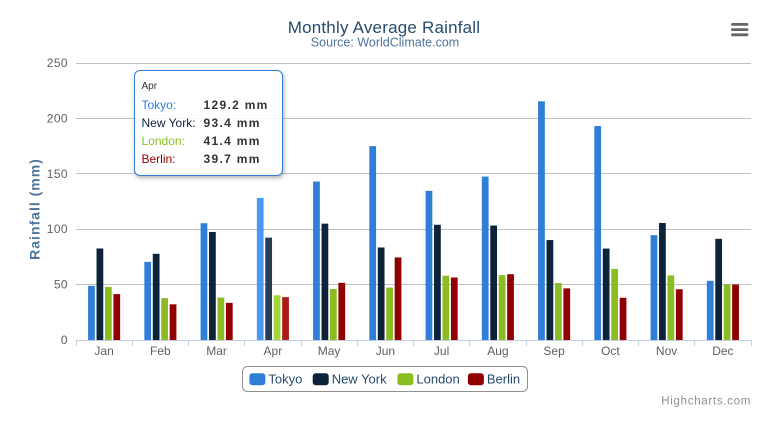 The height and width of the screenshot is (421, 769). What do you see at coordinates (57, 63) in the screenshot?
I see `svg-text: 250` at bounding box center [57, 63].